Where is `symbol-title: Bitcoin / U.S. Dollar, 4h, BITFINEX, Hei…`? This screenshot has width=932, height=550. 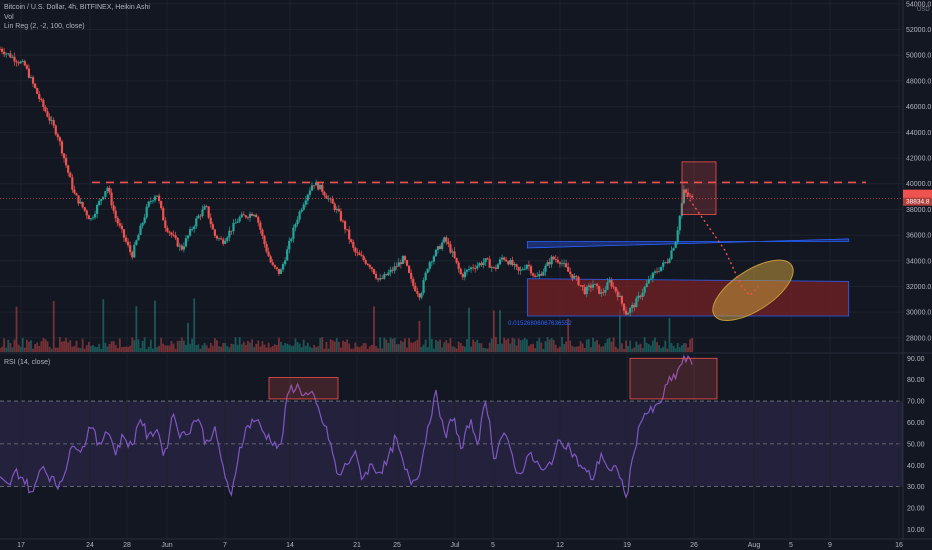
symbol-title: Bitcoin / U.S. Dollar, 4h, BITFINEX, Hei… is located at coordinates (77, 7).